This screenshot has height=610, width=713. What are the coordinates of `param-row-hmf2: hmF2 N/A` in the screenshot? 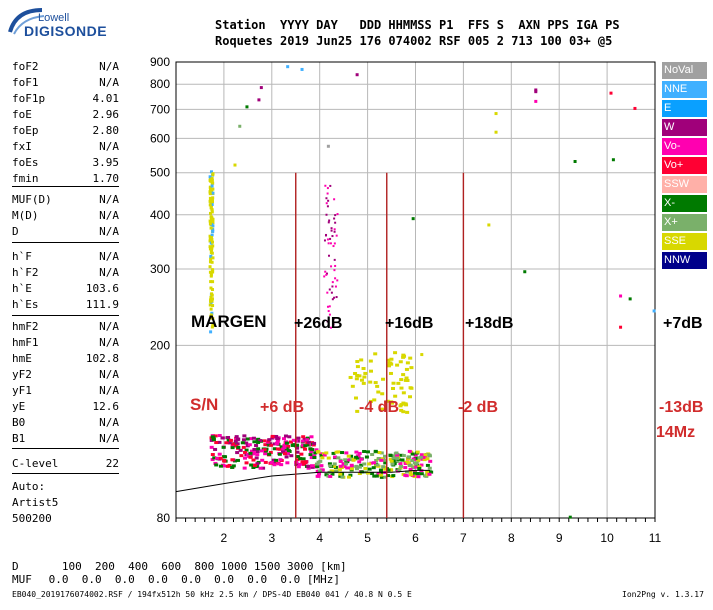 It's located at (65, 327).